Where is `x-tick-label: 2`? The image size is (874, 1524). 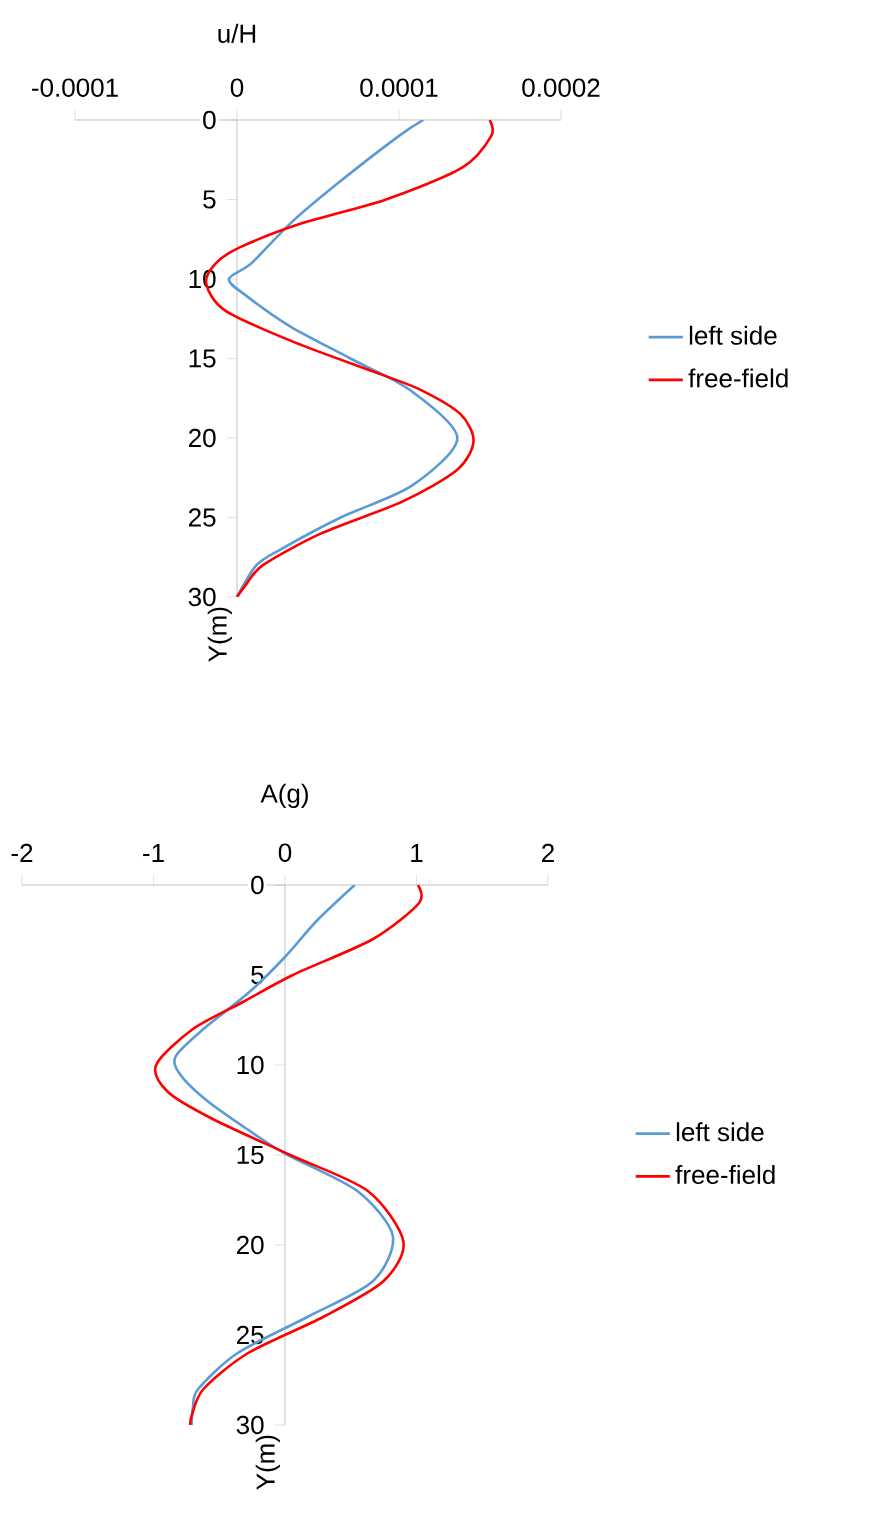
x-tick-label: 2 is located at coordinates (548, 852).